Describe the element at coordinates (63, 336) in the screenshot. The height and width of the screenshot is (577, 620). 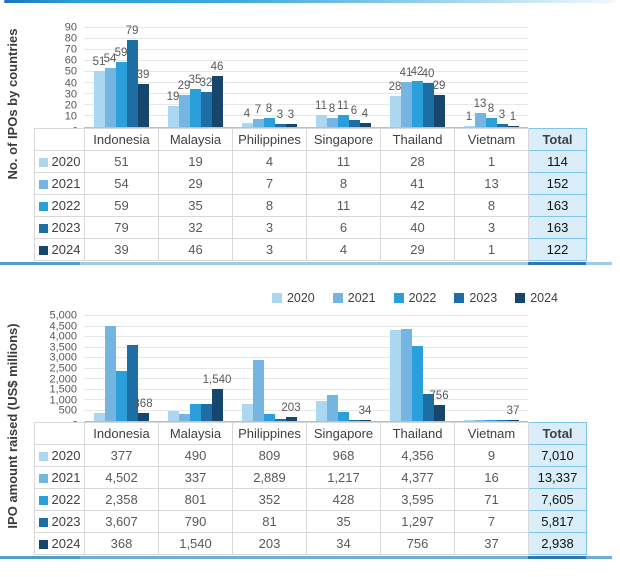
I see `y-tick-label: 4,000` at that location.